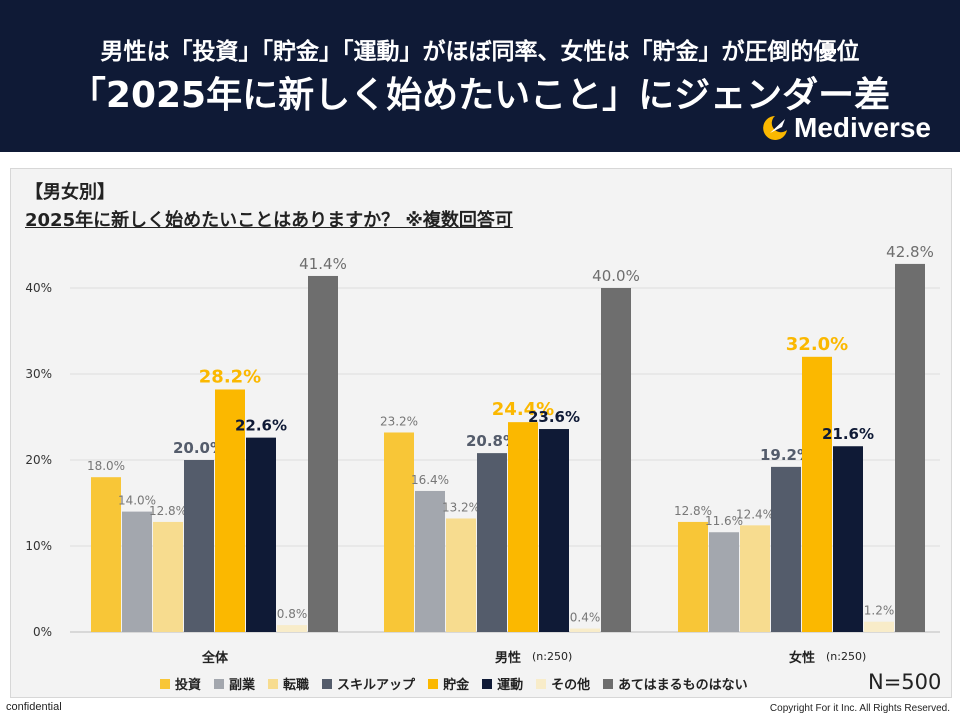 Image resolution: width=960 pixels, height=720 pixels. What do you see at coordinates (188, 685) in the screenshot?
I see `legend-label: 投資` at bounding box center [188, 685].